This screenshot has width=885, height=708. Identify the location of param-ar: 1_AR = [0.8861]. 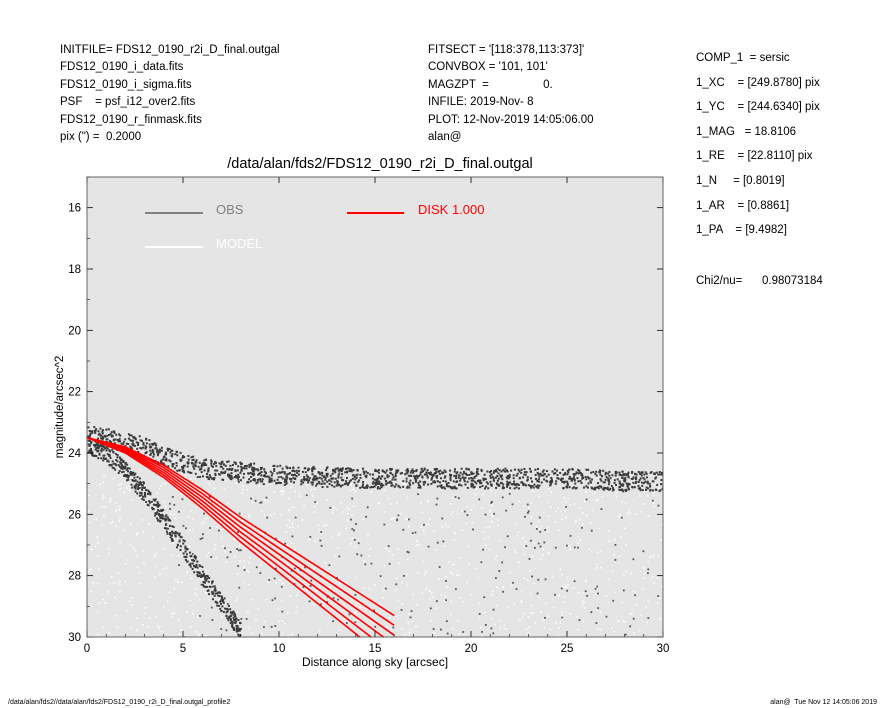
(743, 205).